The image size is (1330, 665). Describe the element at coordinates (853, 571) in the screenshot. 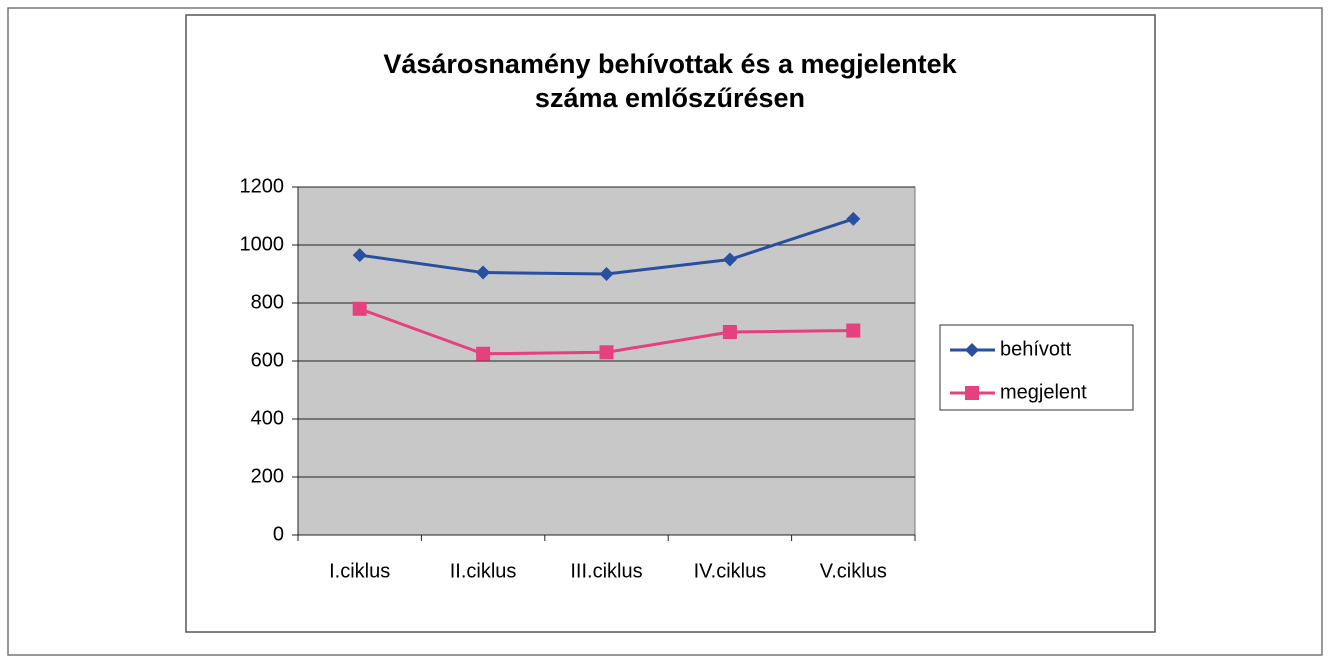

I see `x-tick-label: V.ciklus` at that location.